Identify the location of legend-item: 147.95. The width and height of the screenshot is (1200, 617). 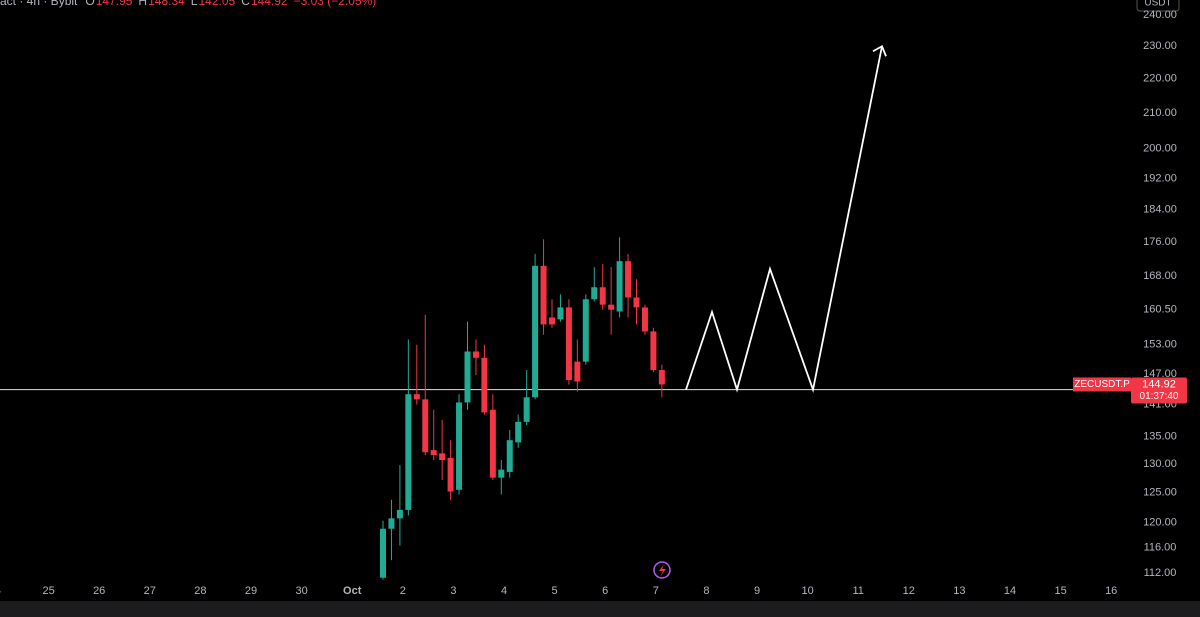
(114, 4).